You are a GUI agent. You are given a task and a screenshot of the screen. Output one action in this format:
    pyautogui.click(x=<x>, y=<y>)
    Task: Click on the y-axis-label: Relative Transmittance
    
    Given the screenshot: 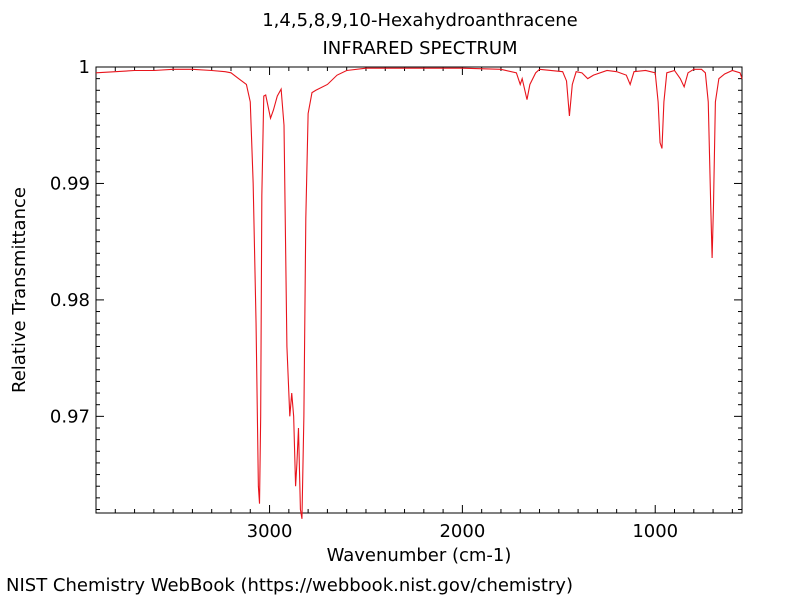 What is the action you would take?
    pyautogui.click(x=19, y=290)
    